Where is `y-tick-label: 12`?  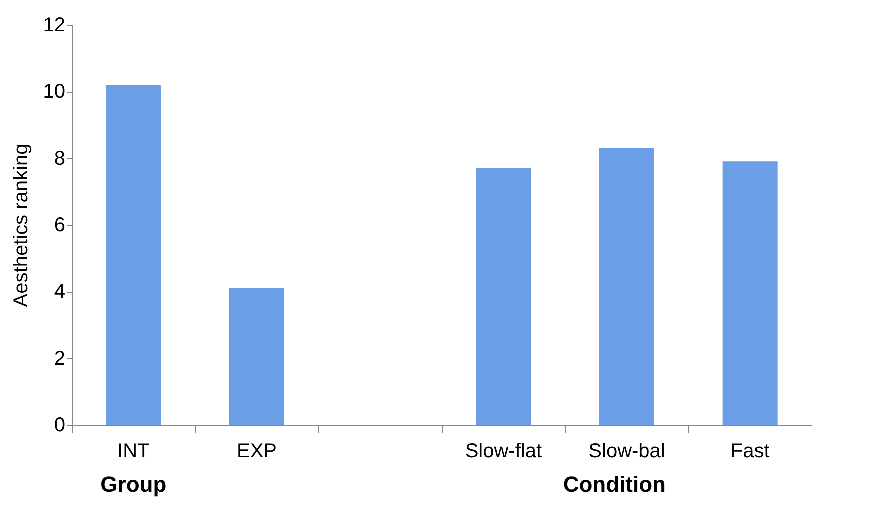 y-tick-label: 12 is located at coordinates (54, 25).